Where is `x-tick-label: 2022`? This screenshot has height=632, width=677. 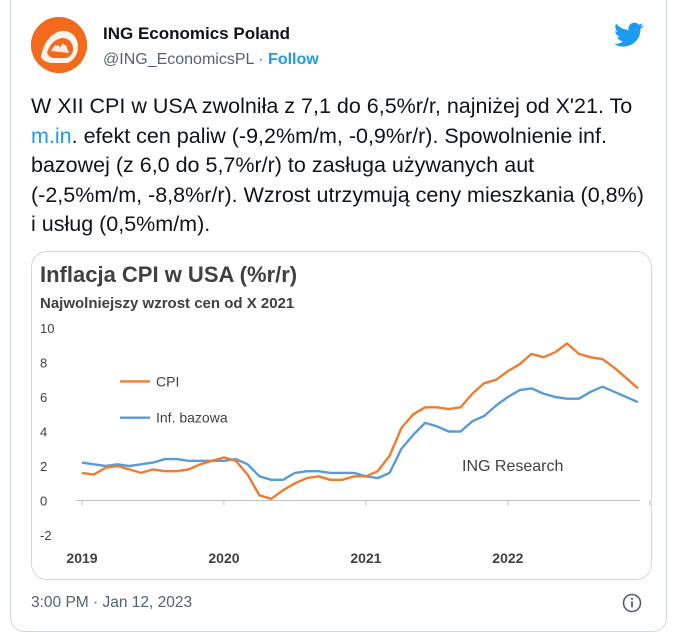 x-tick-label: 2022 is located at coordinates (507, 558).